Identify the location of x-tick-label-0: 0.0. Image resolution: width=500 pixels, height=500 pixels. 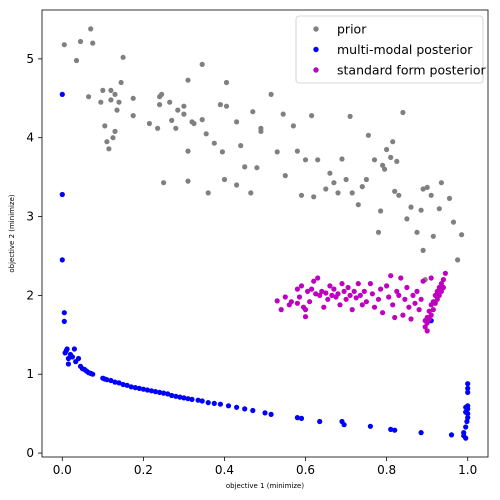
(62, 470).